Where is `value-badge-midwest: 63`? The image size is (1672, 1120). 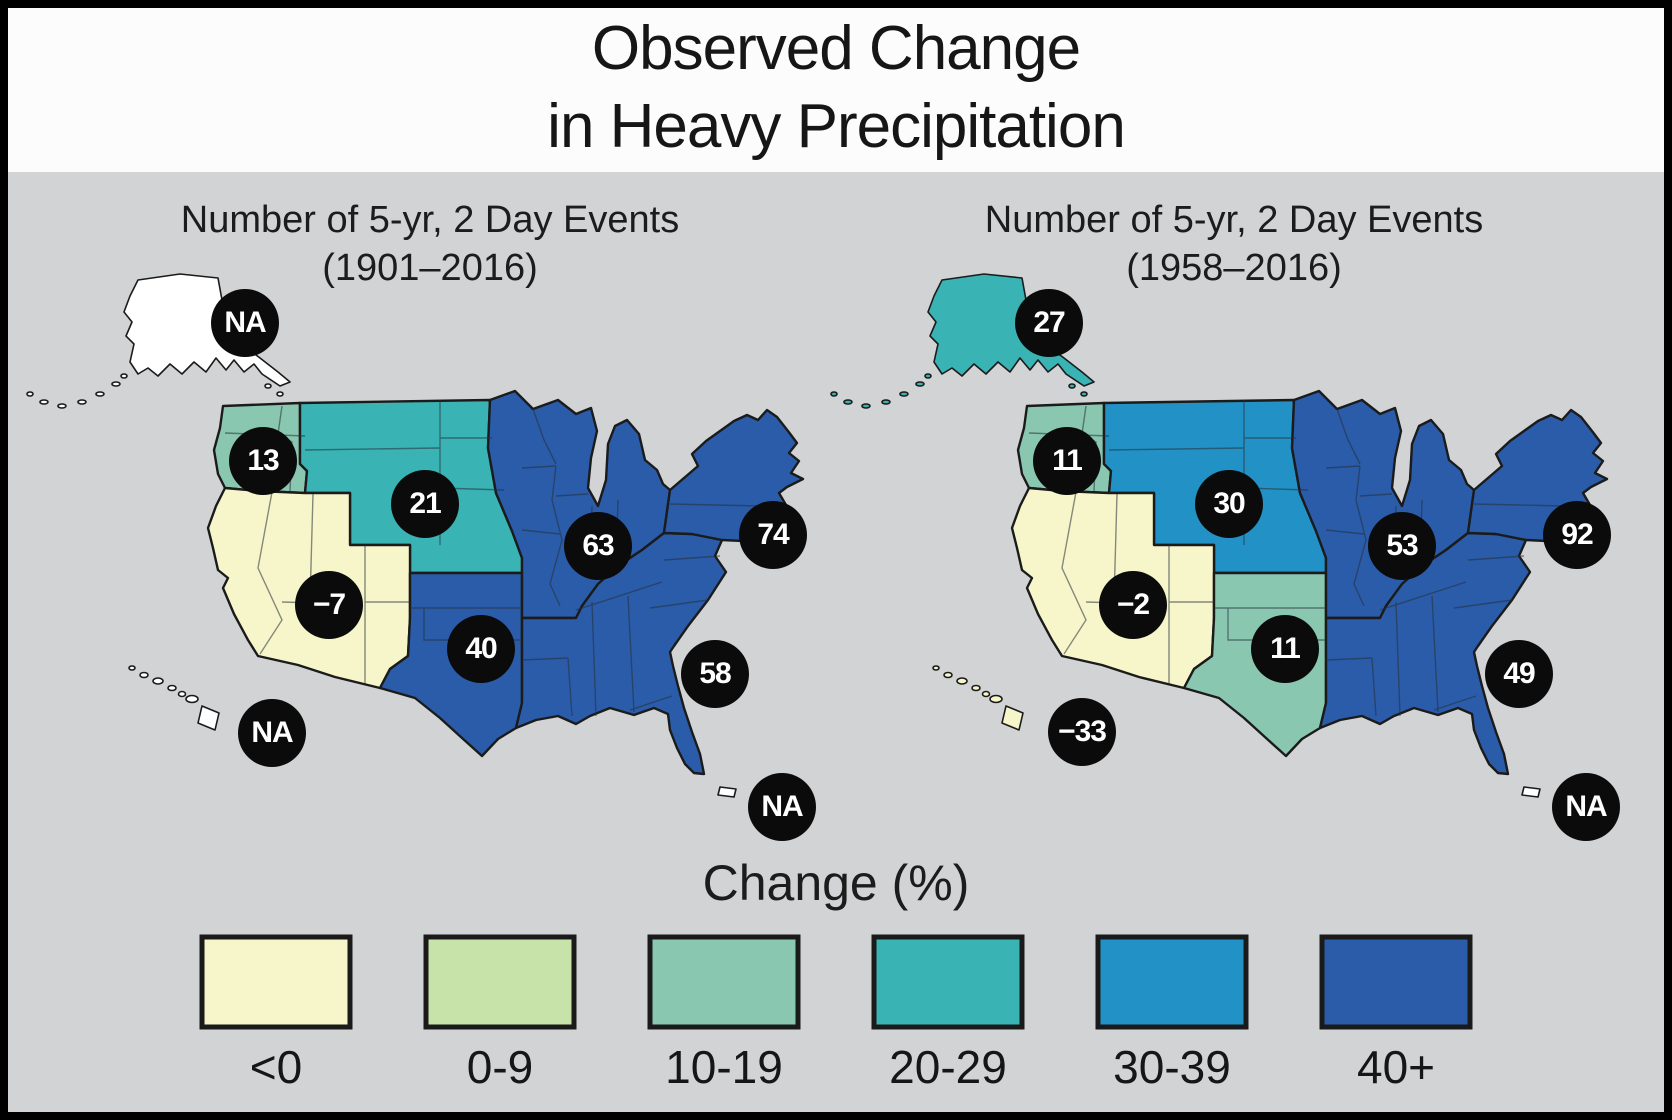
value-badge-midwest: 63 is located at coordinates (598, 546).